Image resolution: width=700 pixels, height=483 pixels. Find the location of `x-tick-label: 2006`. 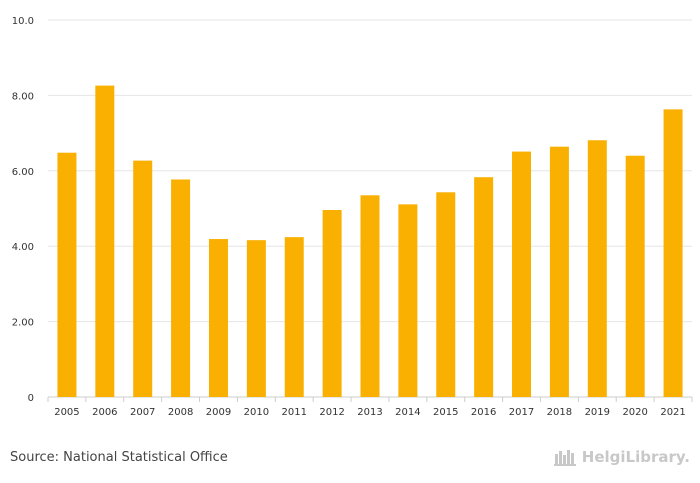

x-tick-label: 2006 is located at coordinates (104, 412).